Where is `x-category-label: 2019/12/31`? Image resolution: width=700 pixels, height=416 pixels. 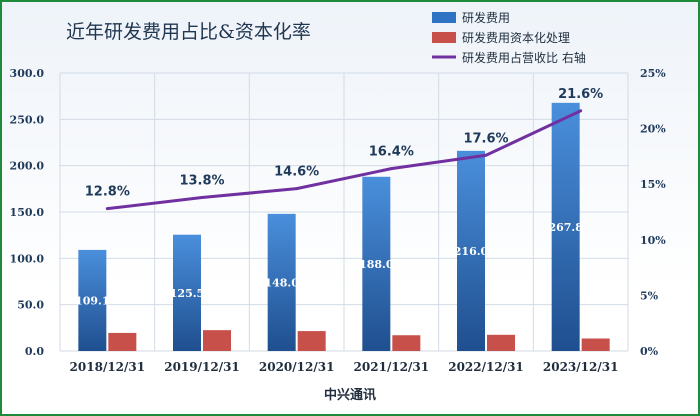
x-category-label: 2019/12/31 is located at coordinates (202, 367).